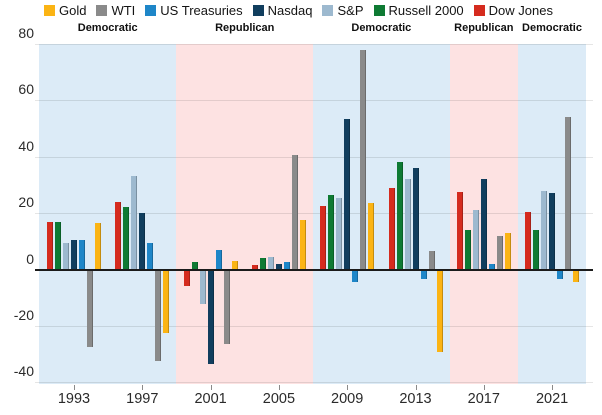 The image size is (602, 415). I want to click on bar-gold-2009, so click(371, 236).